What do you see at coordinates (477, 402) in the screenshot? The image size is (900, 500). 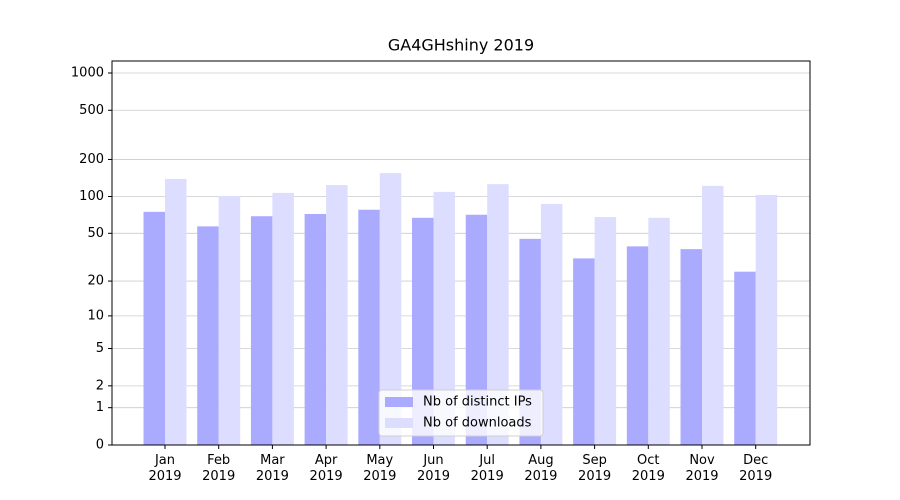 I see `legend-label: Nb of distinct IPs` at bounding box center [477, 402].